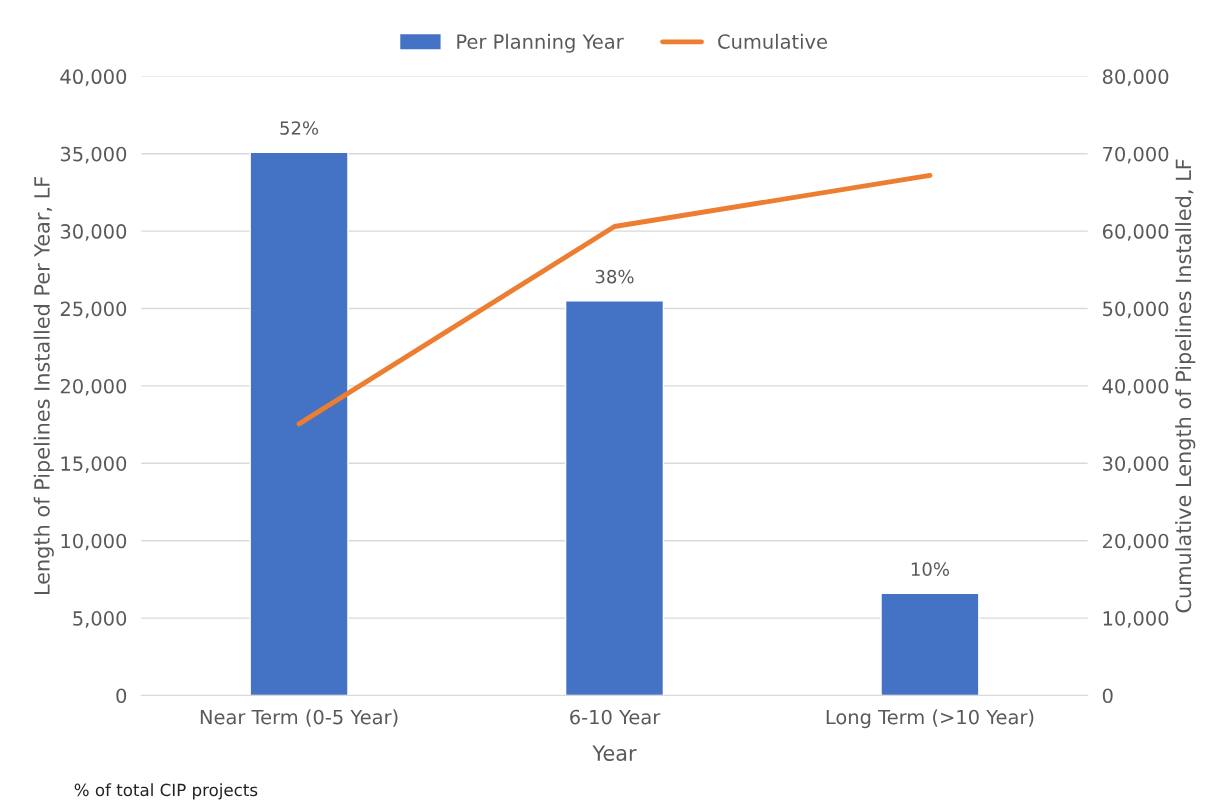 The image size is (1229, 804). What do you see at coordinates (43, 385) in the screenshot?
I see `y-axis-title: Length of Pipelines Installed Per Year, LF` at bounding box center [43, 385].